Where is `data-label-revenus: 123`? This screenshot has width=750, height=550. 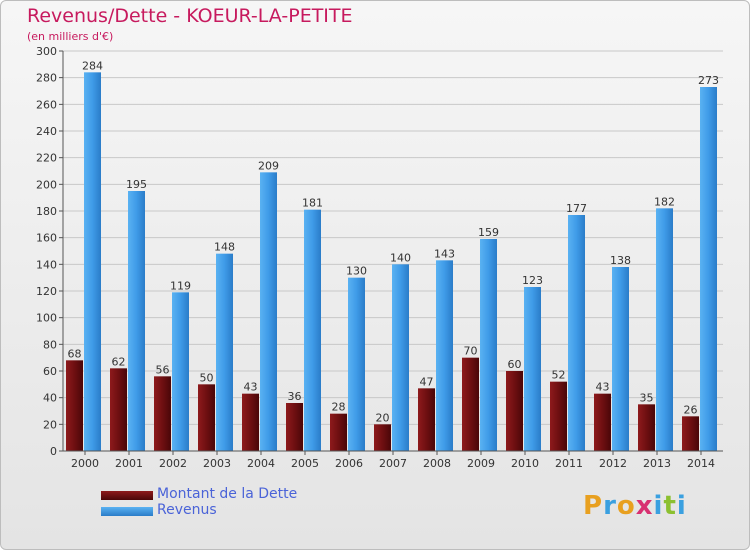
data-label-revenus: 123 is located at coordinates (532, 280).